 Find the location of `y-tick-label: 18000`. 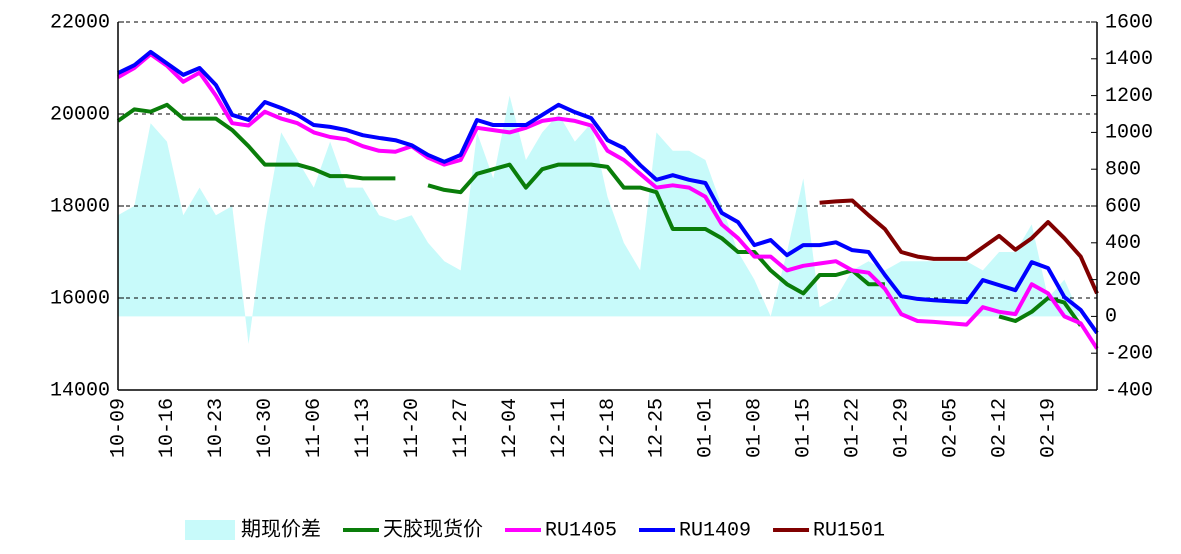

y-tick-label: 18000 is located at coordinates (80, 206).